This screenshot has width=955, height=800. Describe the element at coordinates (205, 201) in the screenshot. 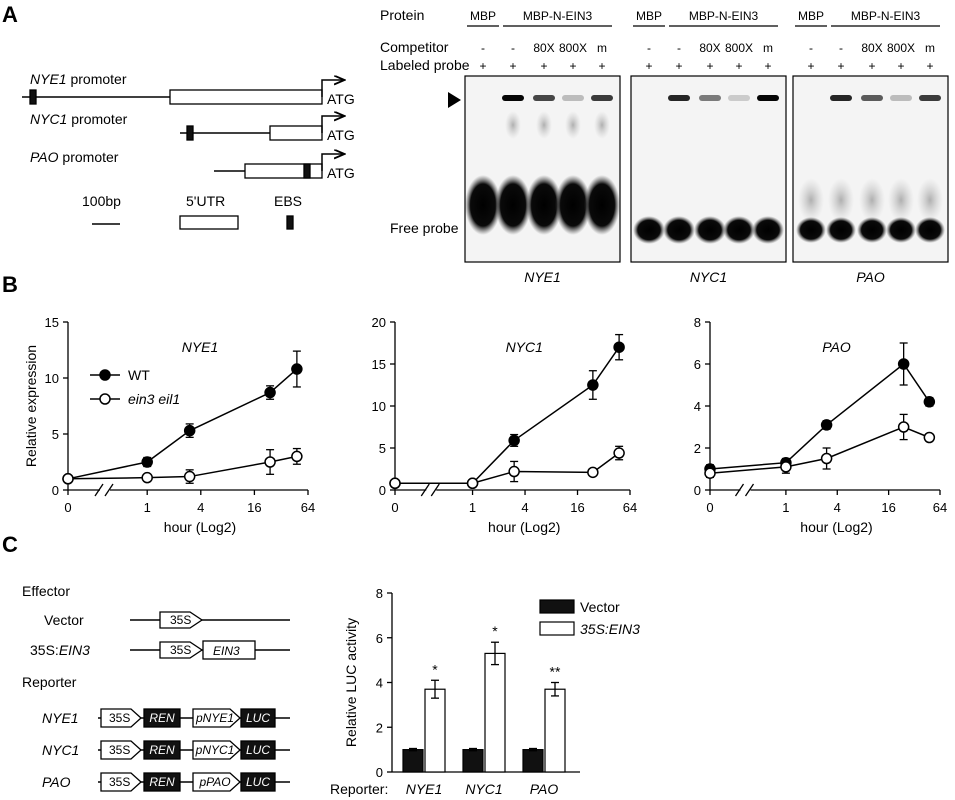

I see `utr-legend-label: 5'UTR` at that location.